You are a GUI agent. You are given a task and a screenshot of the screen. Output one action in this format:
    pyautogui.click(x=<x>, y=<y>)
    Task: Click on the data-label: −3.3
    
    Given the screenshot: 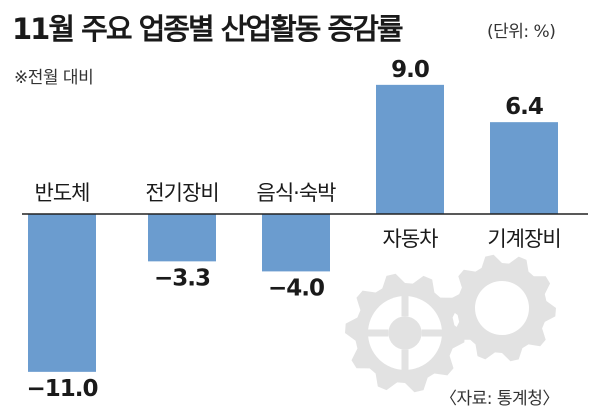 What is the action you would take?
    pyautogui.click(x=182, y=278)
    